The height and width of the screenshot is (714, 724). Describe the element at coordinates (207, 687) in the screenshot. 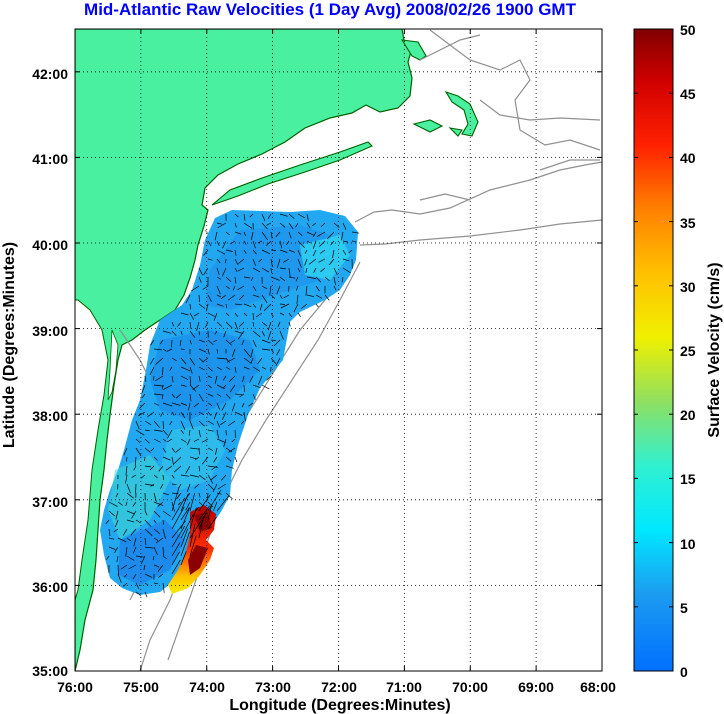

I see `x-tick-label: 74:00` at that location.